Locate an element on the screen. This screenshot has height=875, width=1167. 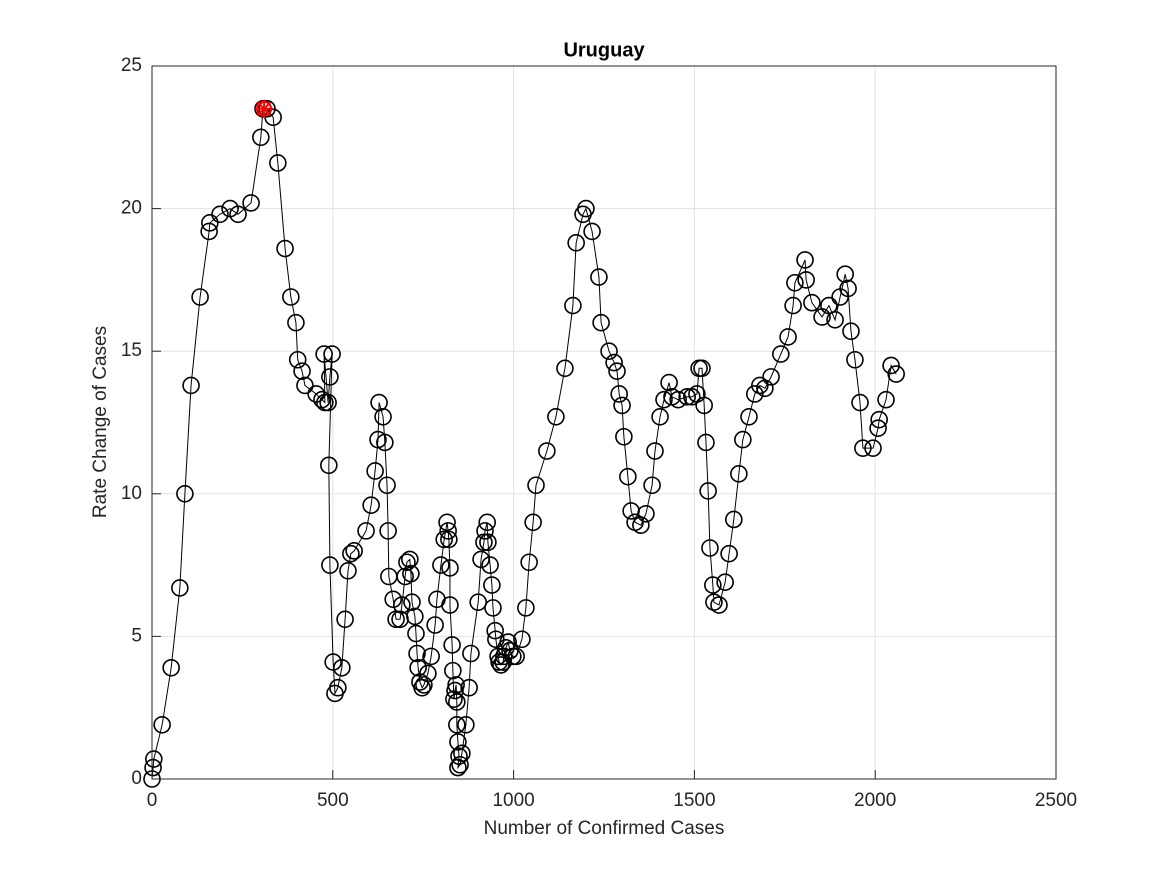
x-tick-label: 500 is located at coordinates (333, 800).